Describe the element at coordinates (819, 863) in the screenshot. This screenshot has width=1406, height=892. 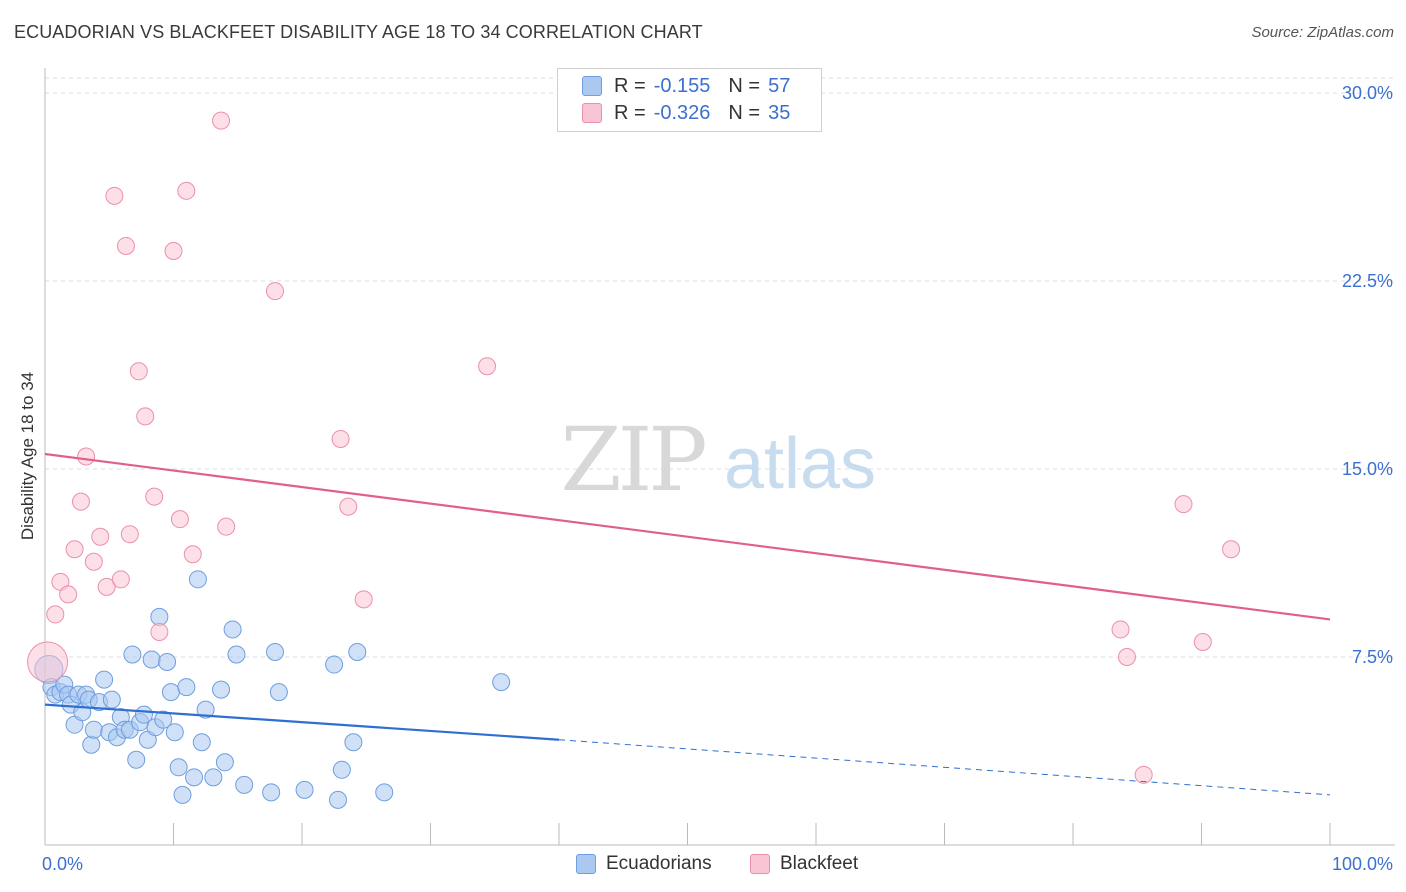
I see `bottom-legend-label: Blackfeet` at that location.